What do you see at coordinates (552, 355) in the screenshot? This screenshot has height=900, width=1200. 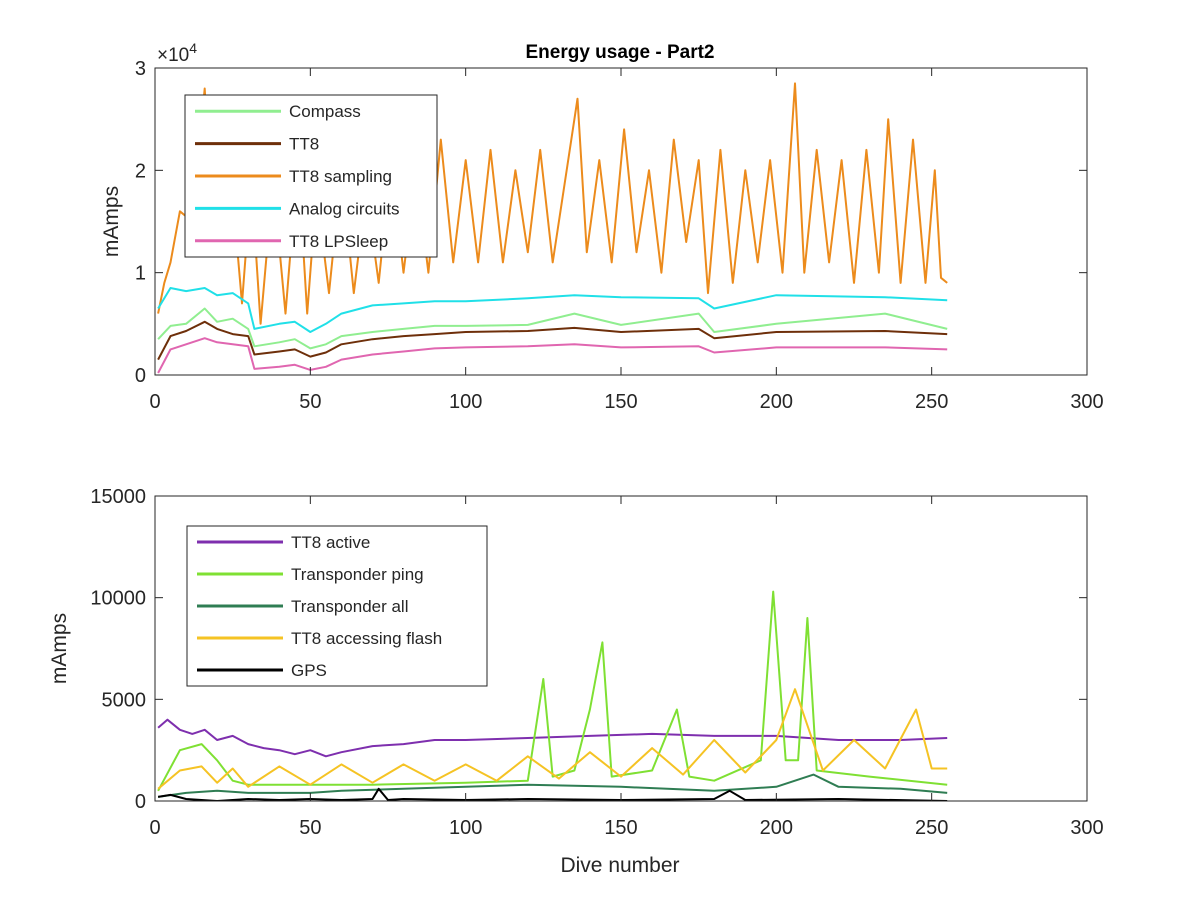 I see `series-line-tt8-lpsleep` at bounding box center [552, 355].